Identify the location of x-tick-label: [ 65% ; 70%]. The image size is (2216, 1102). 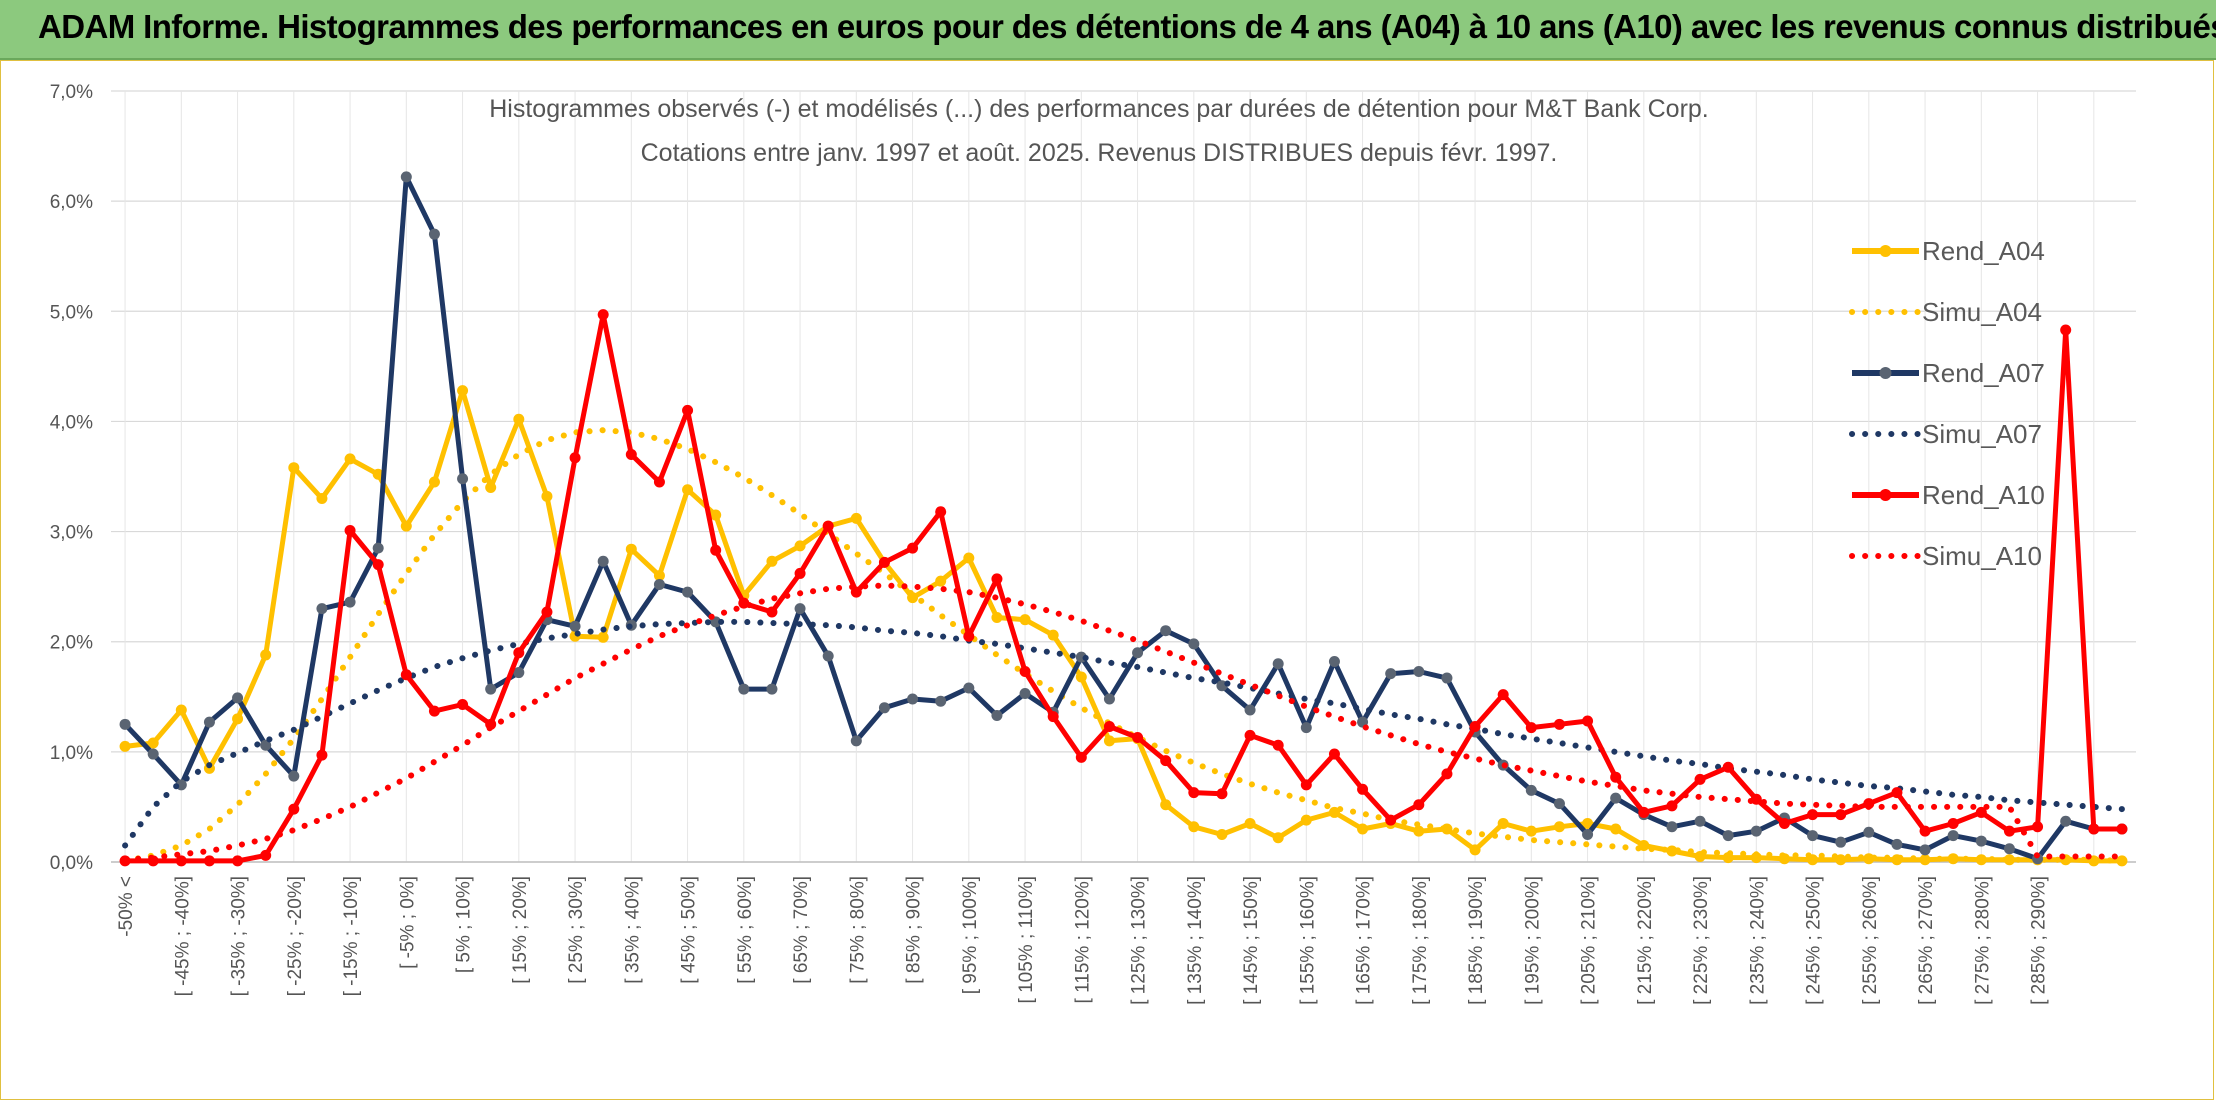
(801, 930).